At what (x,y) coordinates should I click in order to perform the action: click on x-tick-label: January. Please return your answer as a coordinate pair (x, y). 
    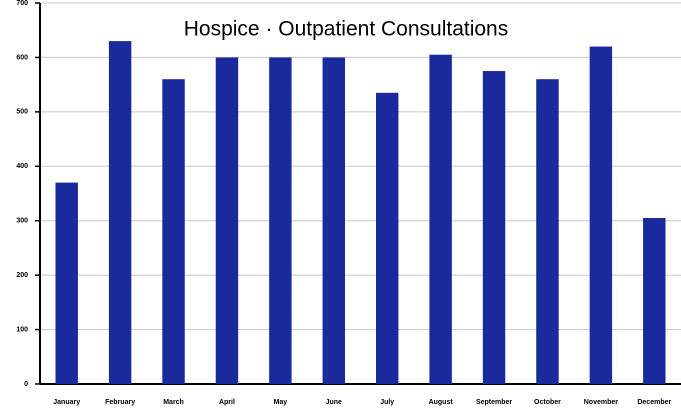
    Looking at the image, I should click on (66, 402).